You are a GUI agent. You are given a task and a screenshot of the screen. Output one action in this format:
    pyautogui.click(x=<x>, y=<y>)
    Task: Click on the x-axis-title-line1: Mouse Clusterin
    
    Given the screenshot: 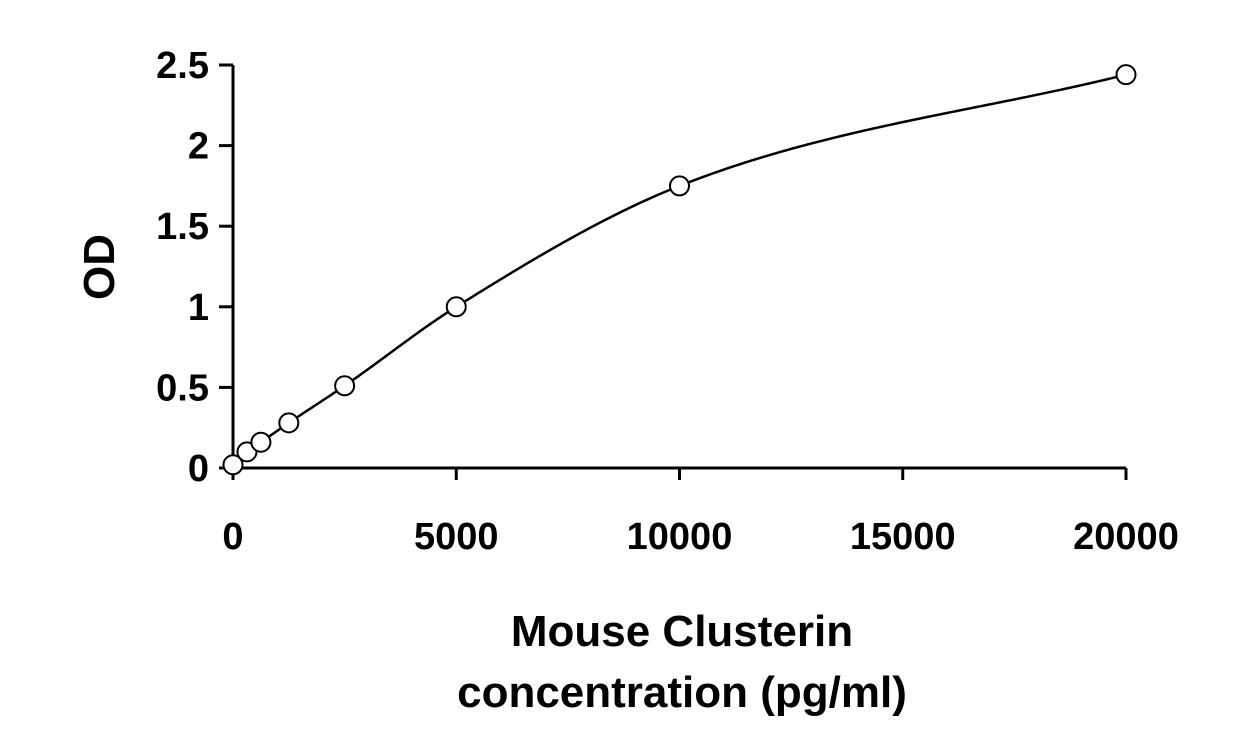 What is the action you would take?
    pyautogui.click(x=682, y=631)
    